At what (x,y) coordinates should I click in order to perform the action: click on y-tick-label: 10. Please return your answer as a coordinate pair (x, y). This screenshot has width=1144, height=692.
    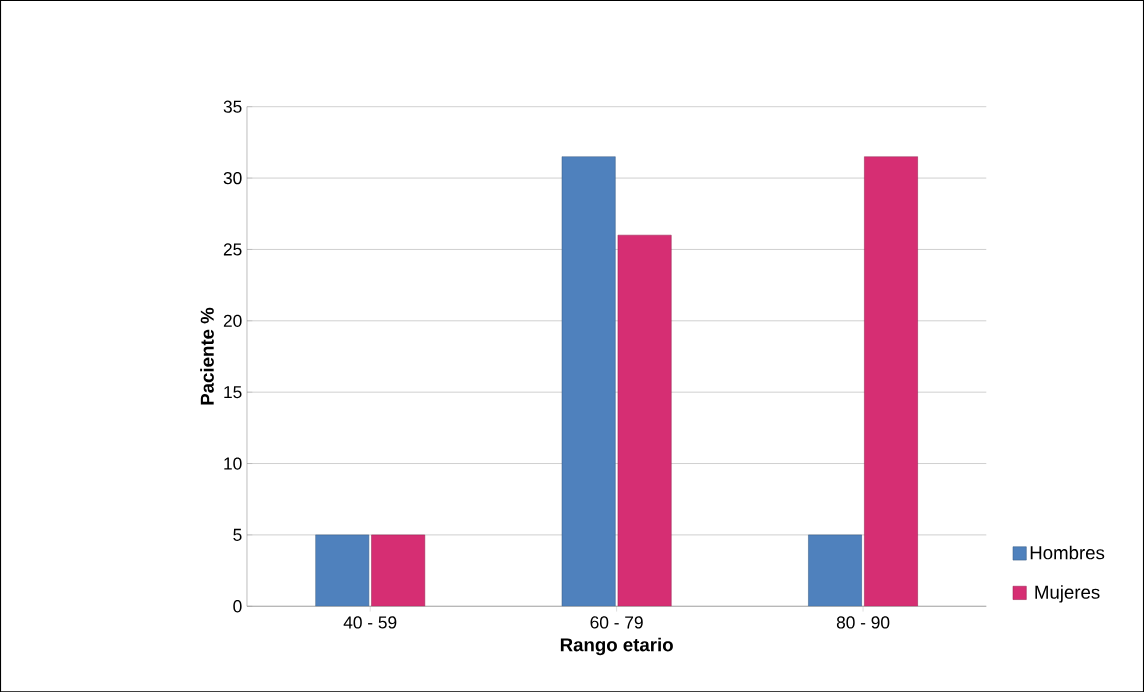
    Looking at the image, I should click on (233, 463).